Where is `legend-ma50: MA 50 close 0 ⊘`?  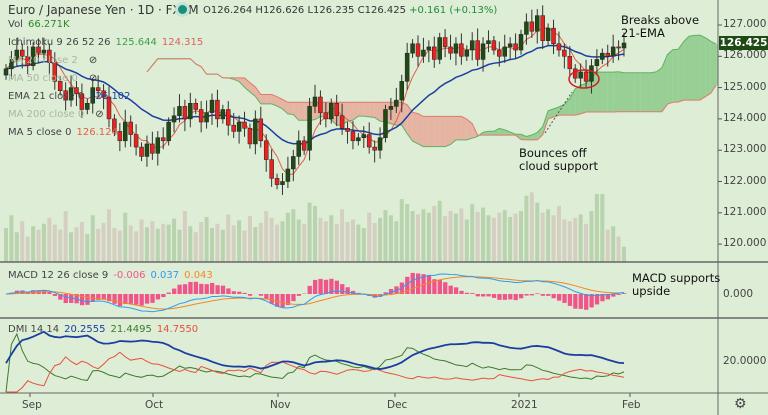
legend-ma50: MA 50 close 0 ⊘ is located at coordinates (55, 78).